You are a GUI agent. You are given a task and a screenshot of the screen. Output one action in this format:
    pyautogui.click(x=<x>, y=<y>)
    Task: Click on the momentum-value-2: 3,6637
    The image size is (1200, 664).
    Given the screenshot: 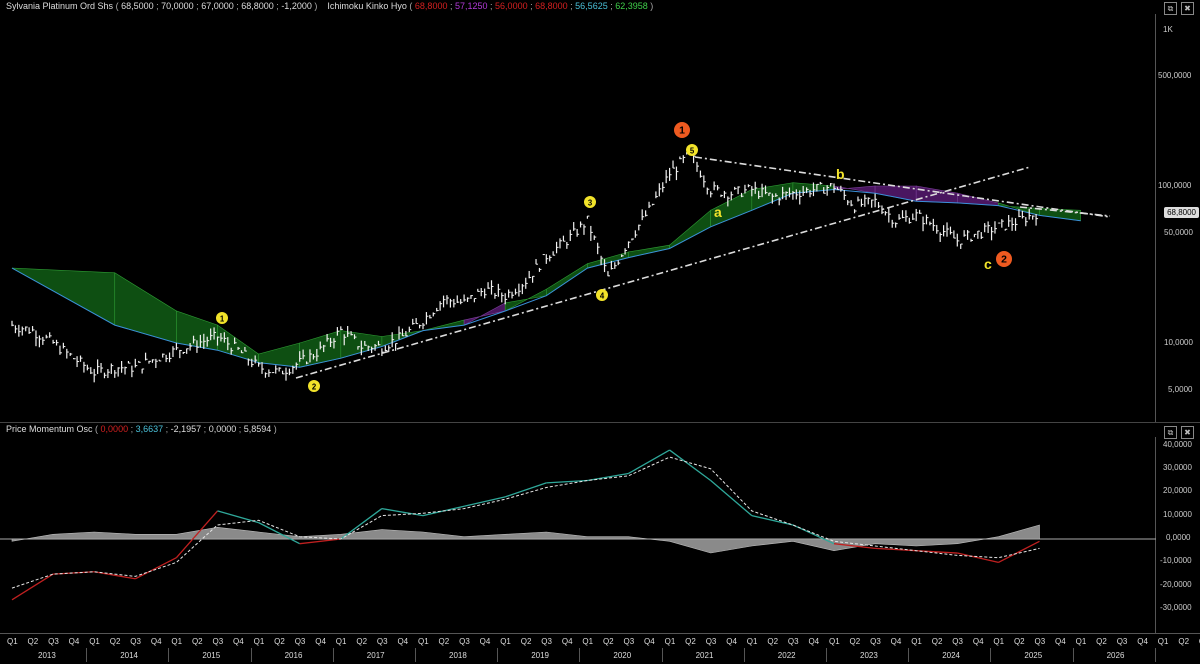 What is the action you would take?
    pyautogui.click(x=149, y=429)
    